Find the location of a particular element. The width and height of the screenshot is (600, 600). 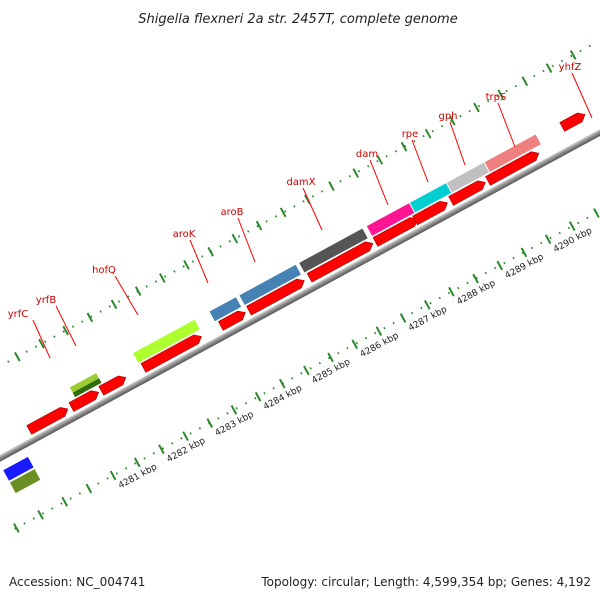

gene-block-olive is located at coordinates (25, 481).